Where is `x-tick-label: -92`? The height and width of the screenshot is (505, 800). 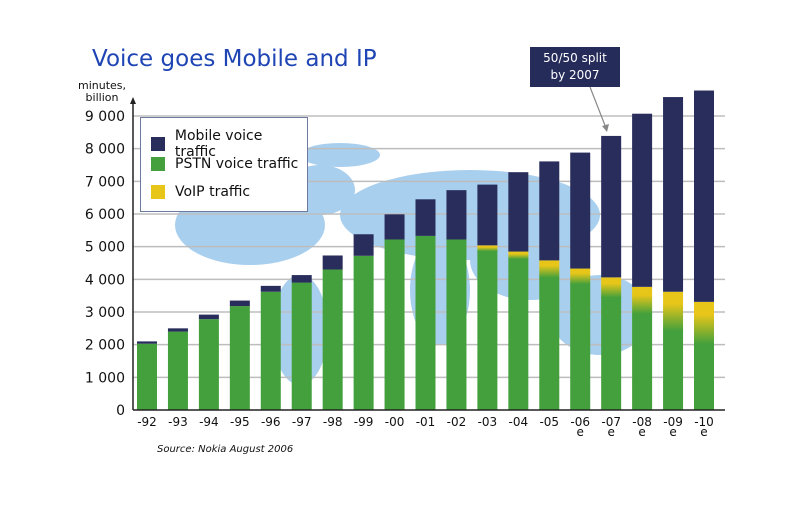
x-tick-label: -92 is located at coordinates (147, 422).